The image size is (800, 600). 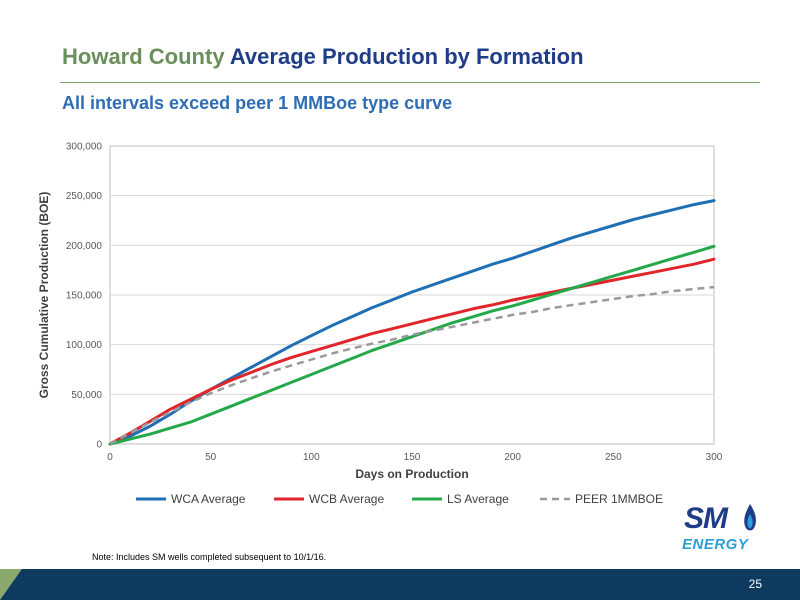 I want to click on y-tick-label: 200,000, so click(x=84, y=246).